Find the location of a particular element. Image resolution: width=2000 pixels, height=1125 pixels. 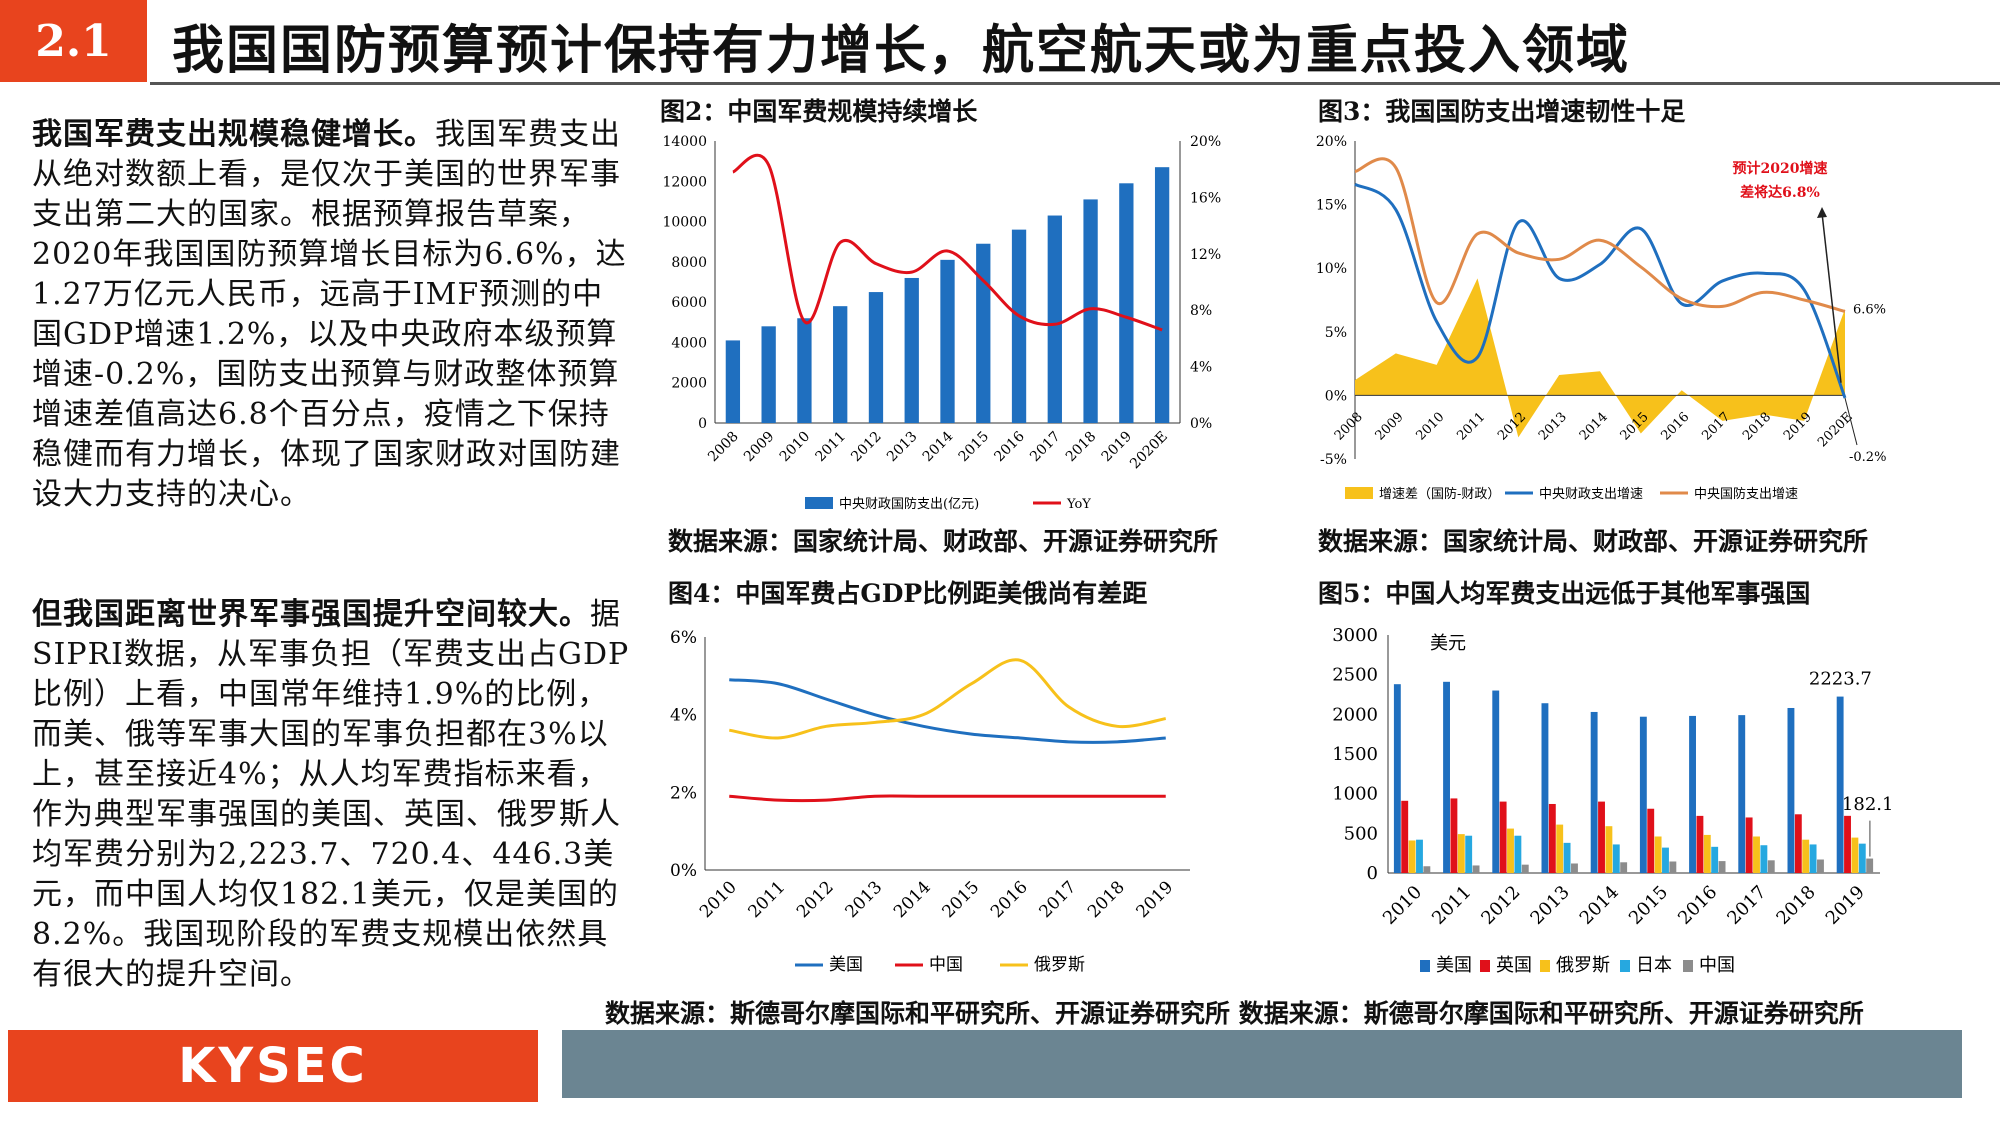

paragraph-2-lead: 但我国距离世界军事强国提升空间较大。 is located at coordinates (311, 614).